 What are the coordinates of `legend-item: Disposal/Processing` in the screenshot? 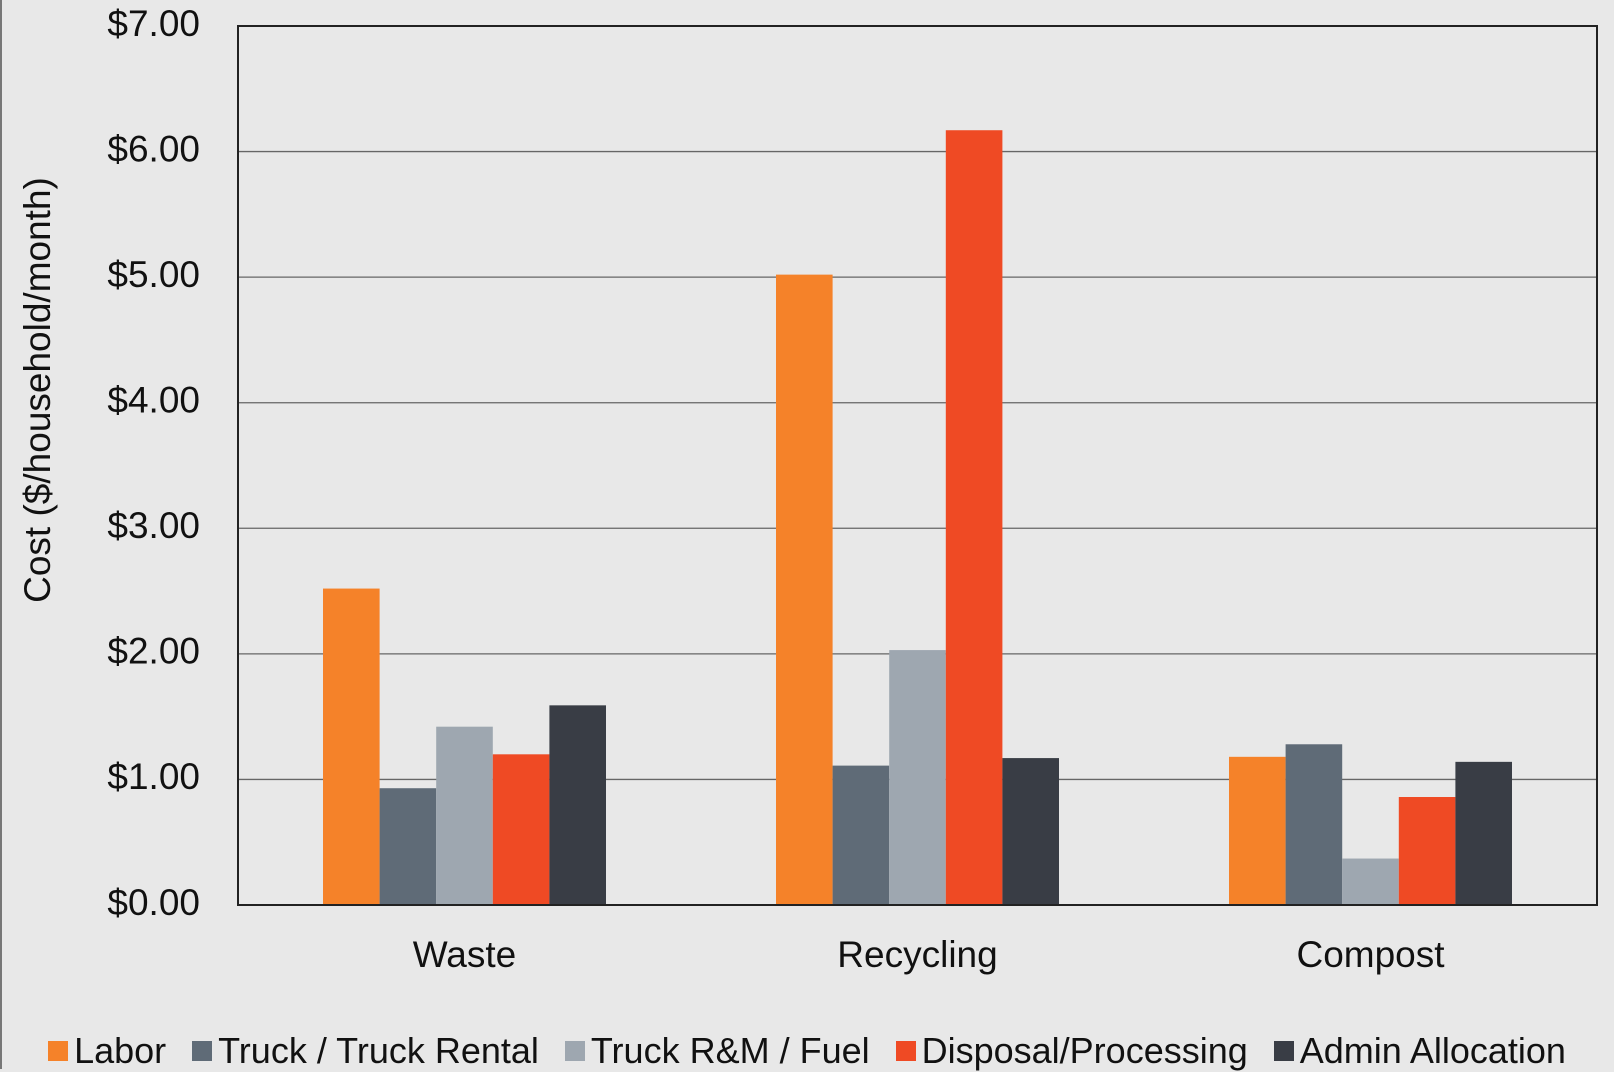 It's located at (1071, 1051).